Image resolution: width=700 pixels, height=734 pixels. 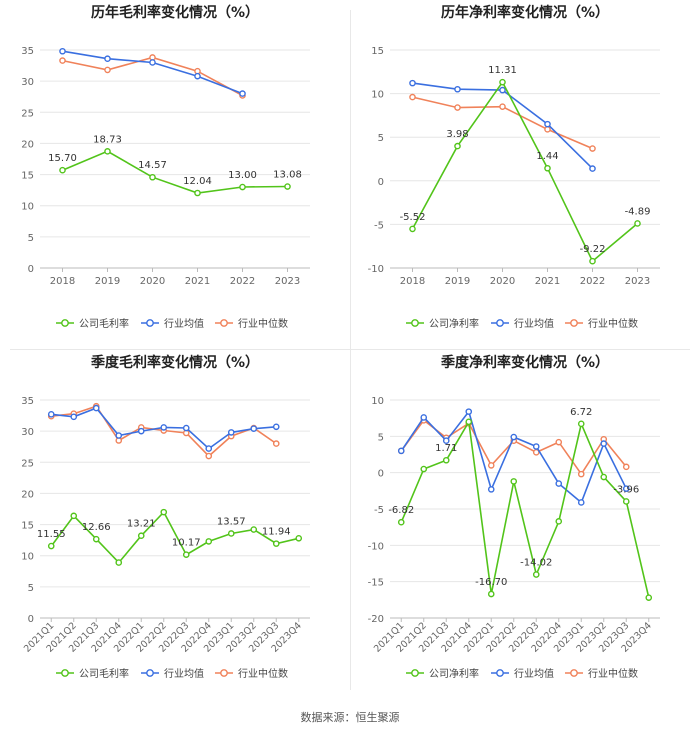 I want to click on data-label: 14.57, so click(x=152, y=165).